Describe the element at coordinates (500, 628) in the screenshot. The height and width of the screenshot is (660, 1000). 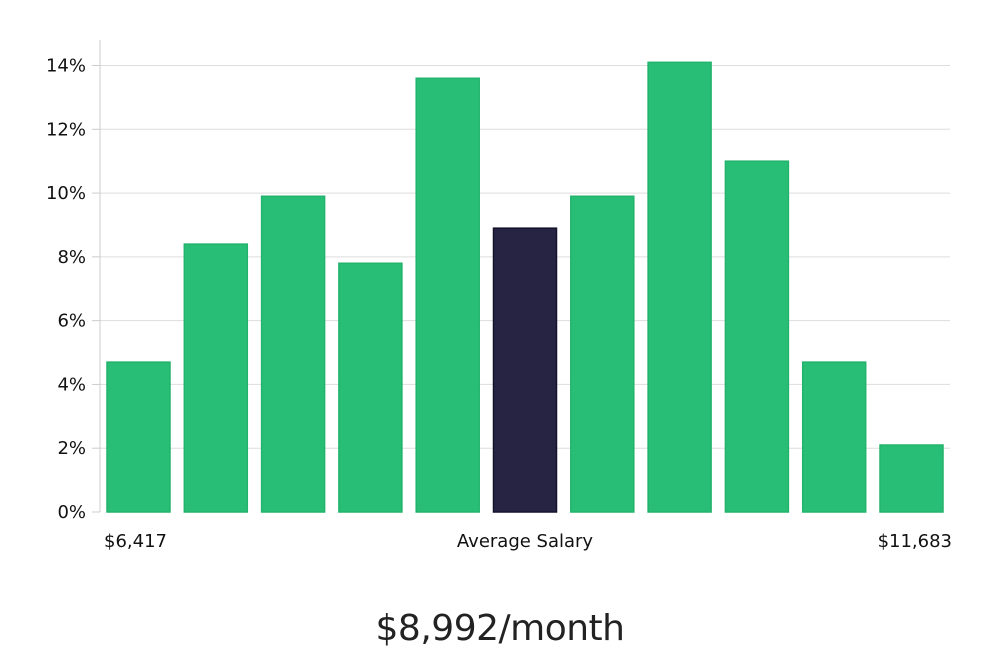
I see `average-salary-headline: $8,992/month` at that location.